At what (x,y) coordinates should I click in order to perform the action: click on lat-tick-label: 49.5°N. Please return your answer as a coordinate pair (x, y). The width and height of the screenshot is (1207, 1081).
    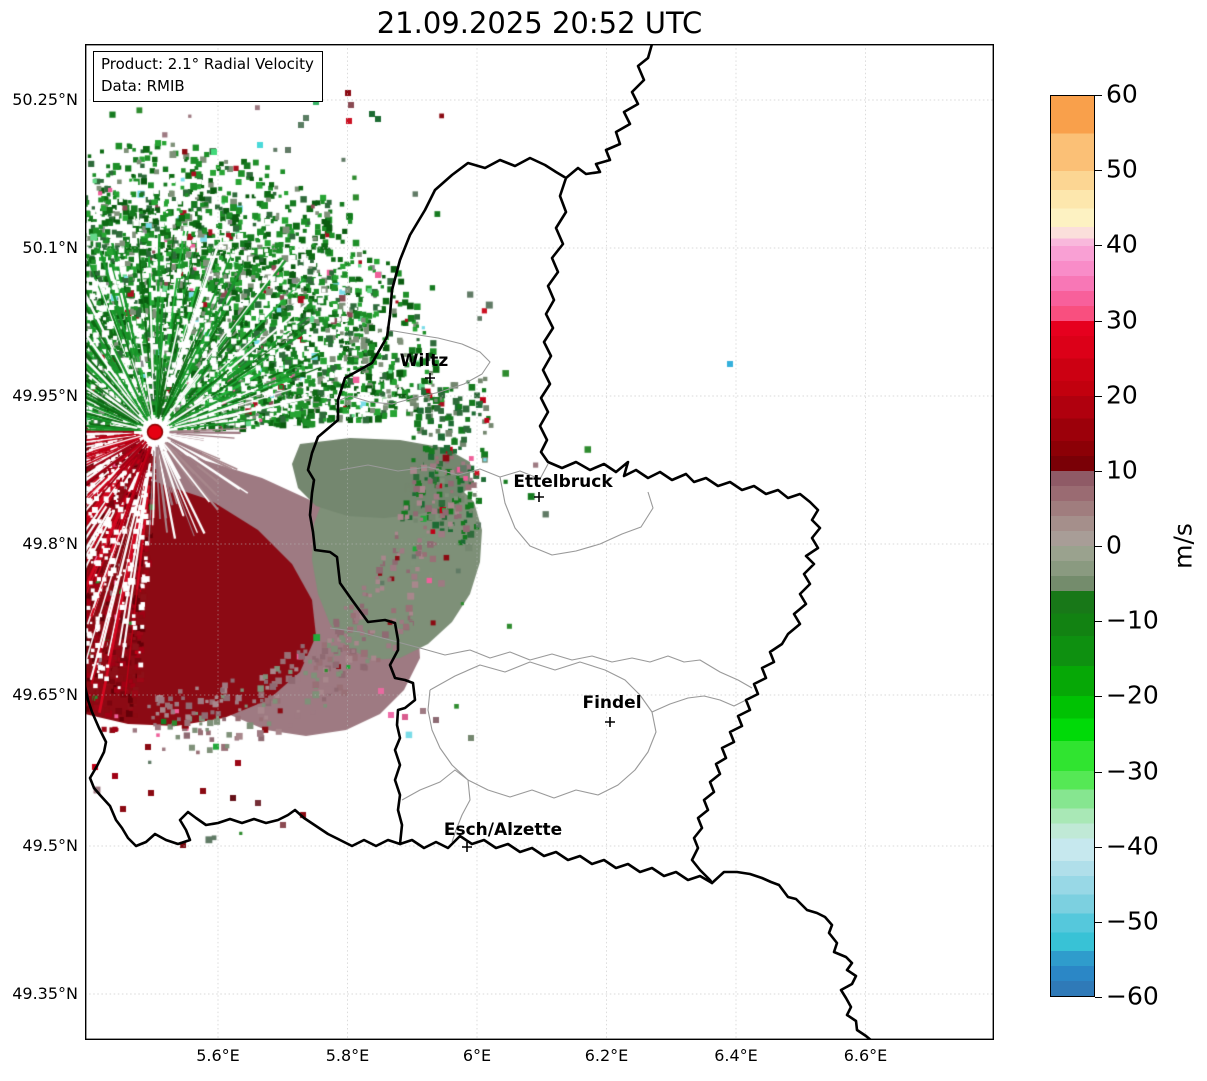
    Looking at the image, I should click on (50, 846).